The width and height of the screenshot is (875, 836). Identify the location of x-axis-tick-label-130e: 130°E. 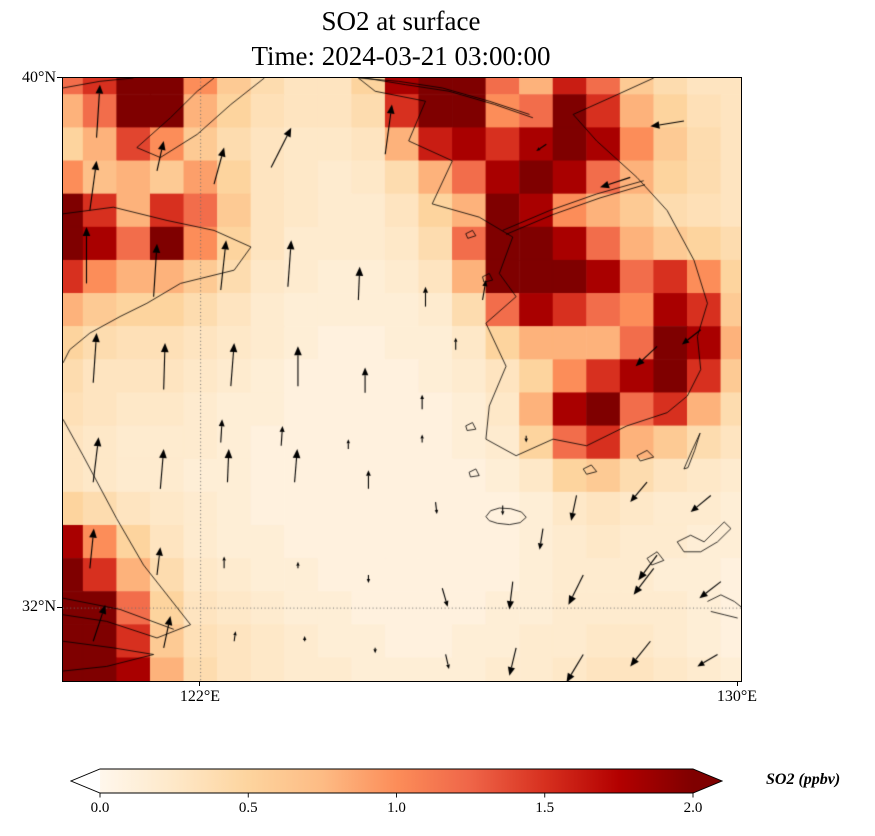
(737, 696).